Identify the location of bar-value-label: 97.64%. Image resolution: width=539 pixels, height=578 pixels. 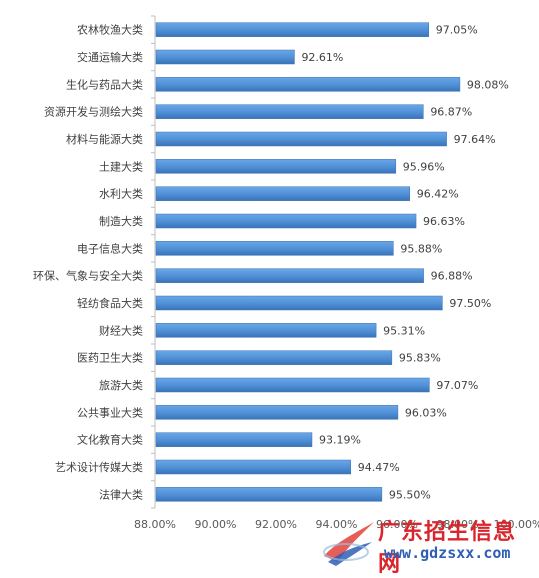
(475, 139).